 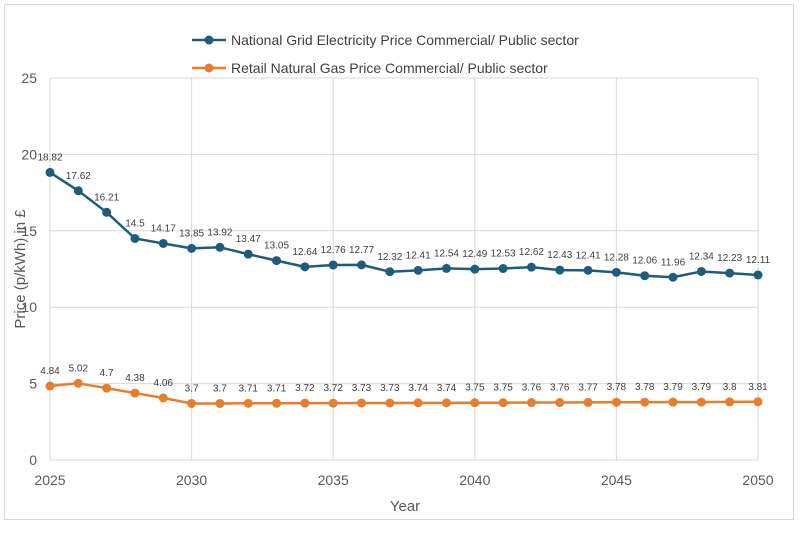 I want to click on x-axis-title: Year, so click(x=405, y=506).